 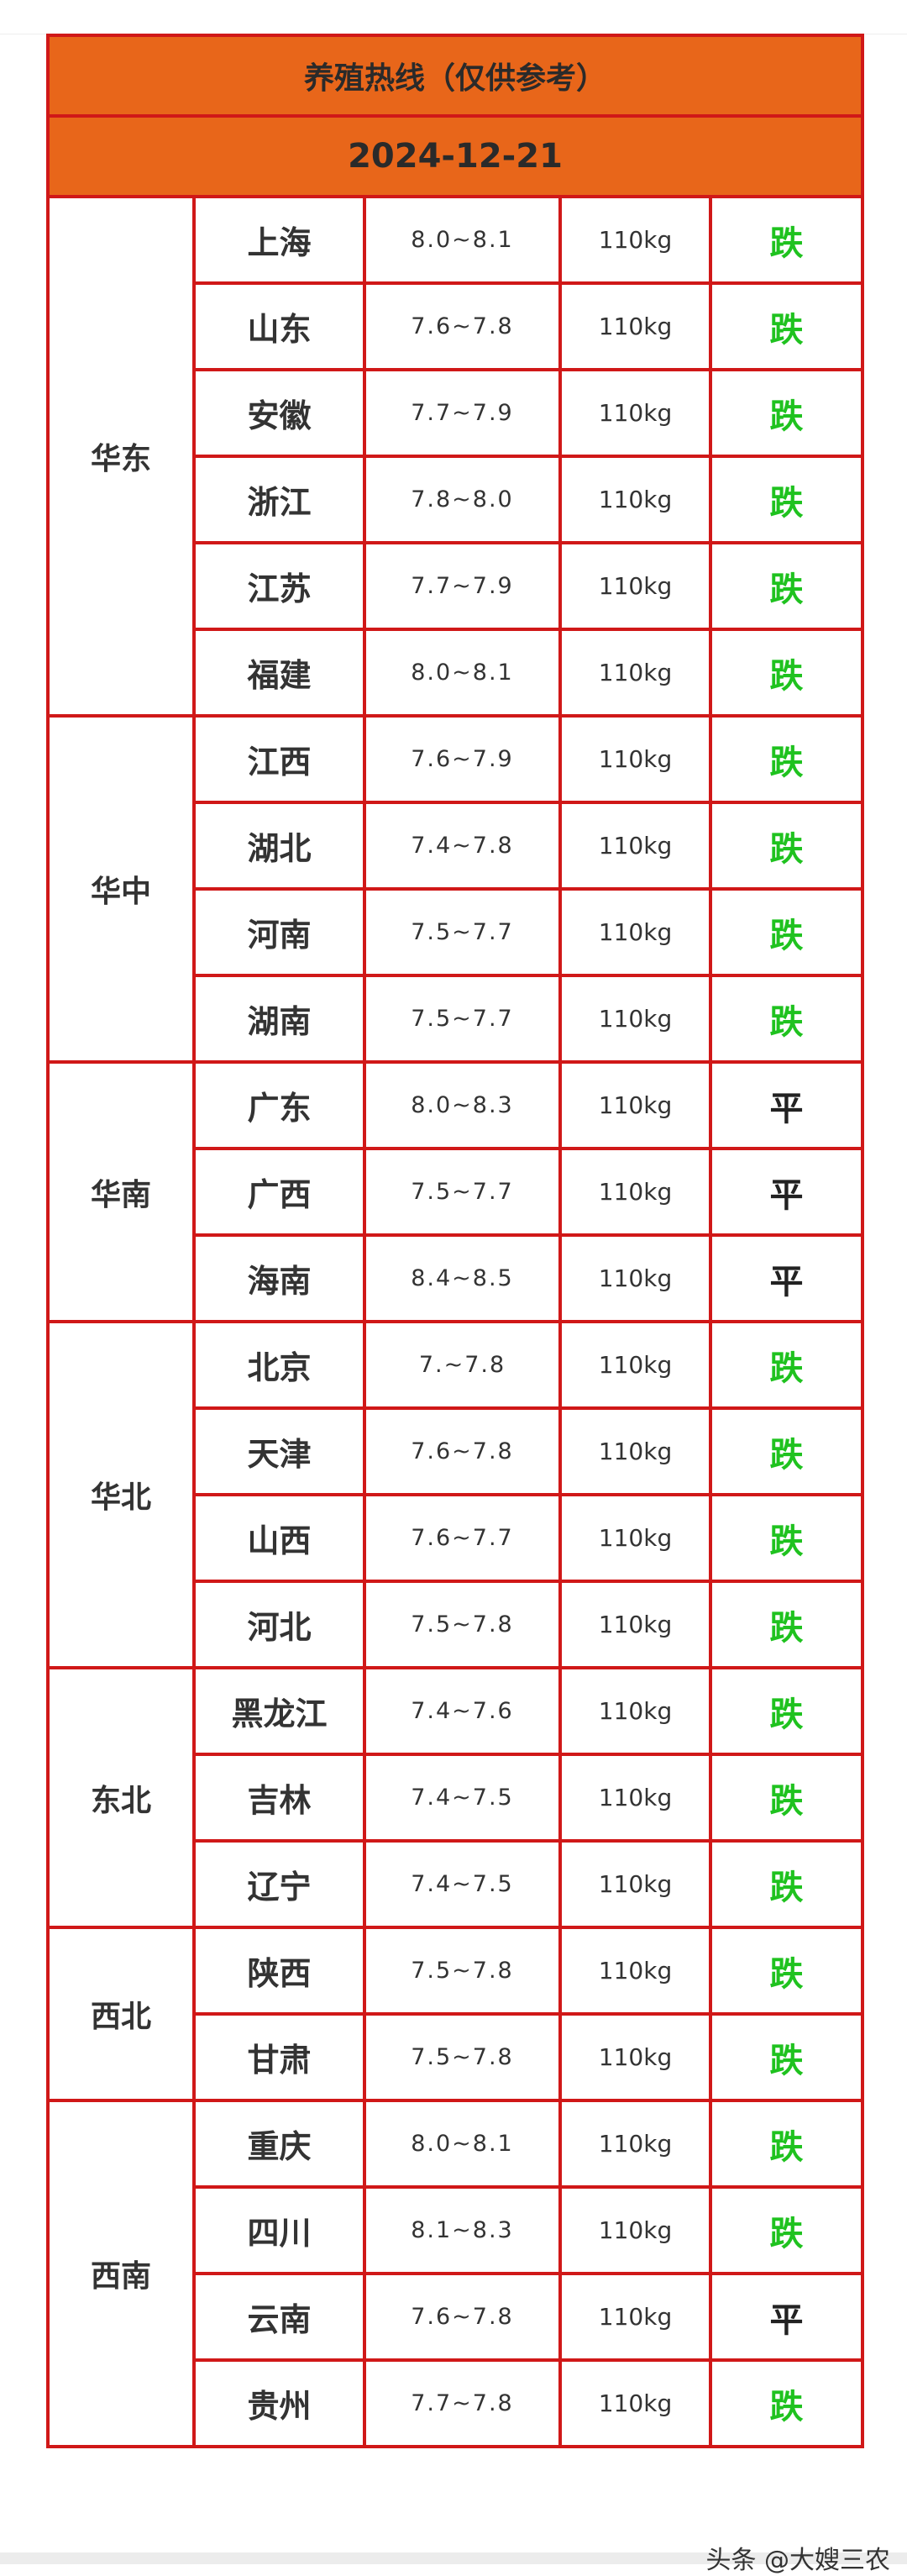 What do you see at coordinates (462, 1971) in the screenshot?
I see `price-cell: 7.5~7.8` at bounding box center [462, 1971].